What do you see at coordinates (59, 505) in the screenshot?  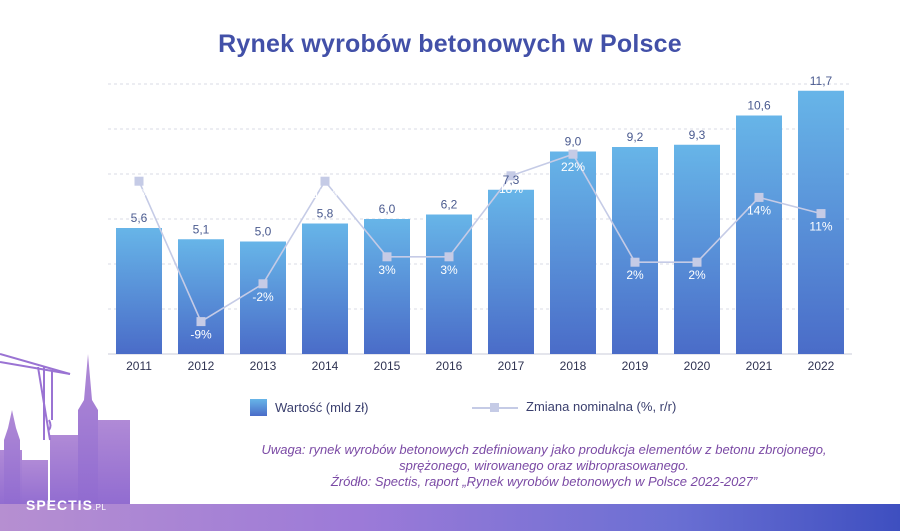 I see `logo-name: SPECTIS` at bounding box center [59, 505].